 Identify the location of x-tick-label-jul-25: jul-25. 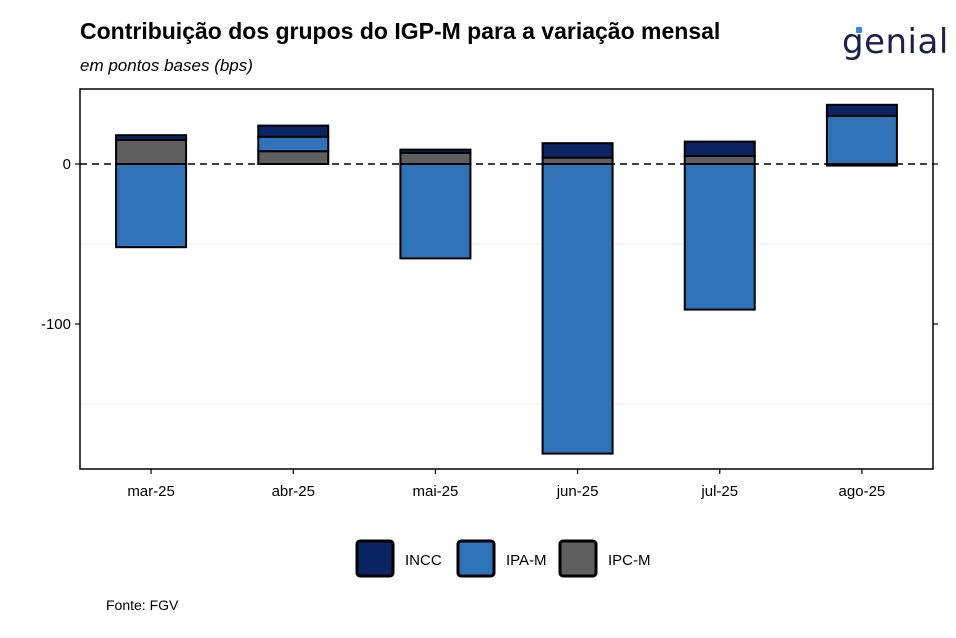
(719, 491).